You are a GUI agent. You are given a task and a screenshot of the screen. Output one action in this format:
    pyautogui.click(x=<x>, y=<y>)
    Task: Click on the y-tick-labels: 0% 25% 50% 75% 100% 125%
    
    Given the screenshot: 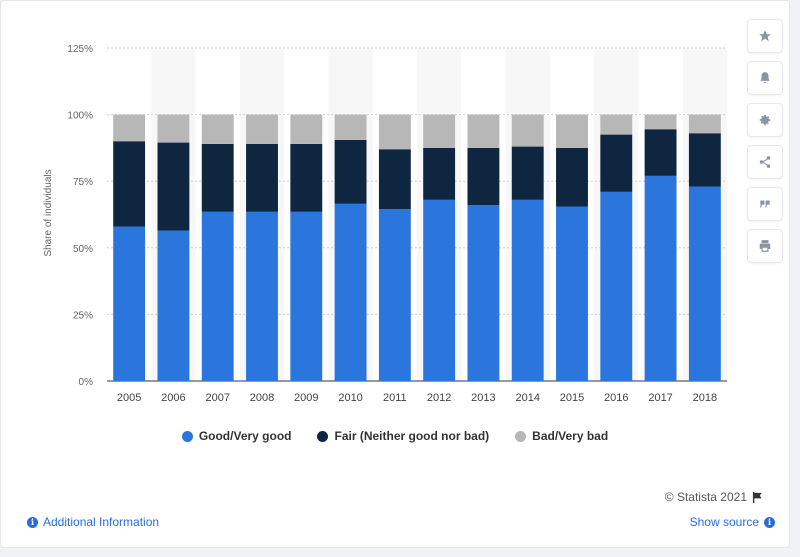 What is the action you would take?
    pyautogui.click(x=80, y=216)
    